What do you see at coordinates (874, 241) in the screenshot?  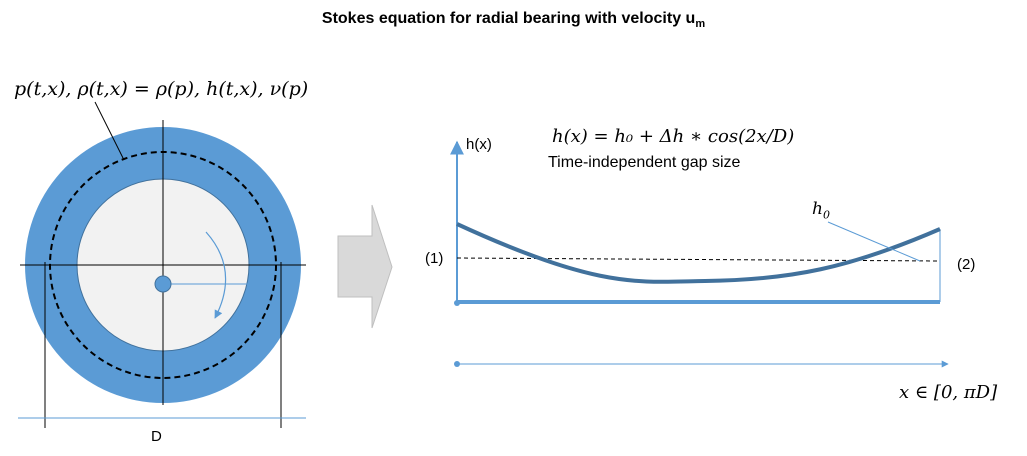 I see `h0-leader-line` at bounding box center [874, 241].